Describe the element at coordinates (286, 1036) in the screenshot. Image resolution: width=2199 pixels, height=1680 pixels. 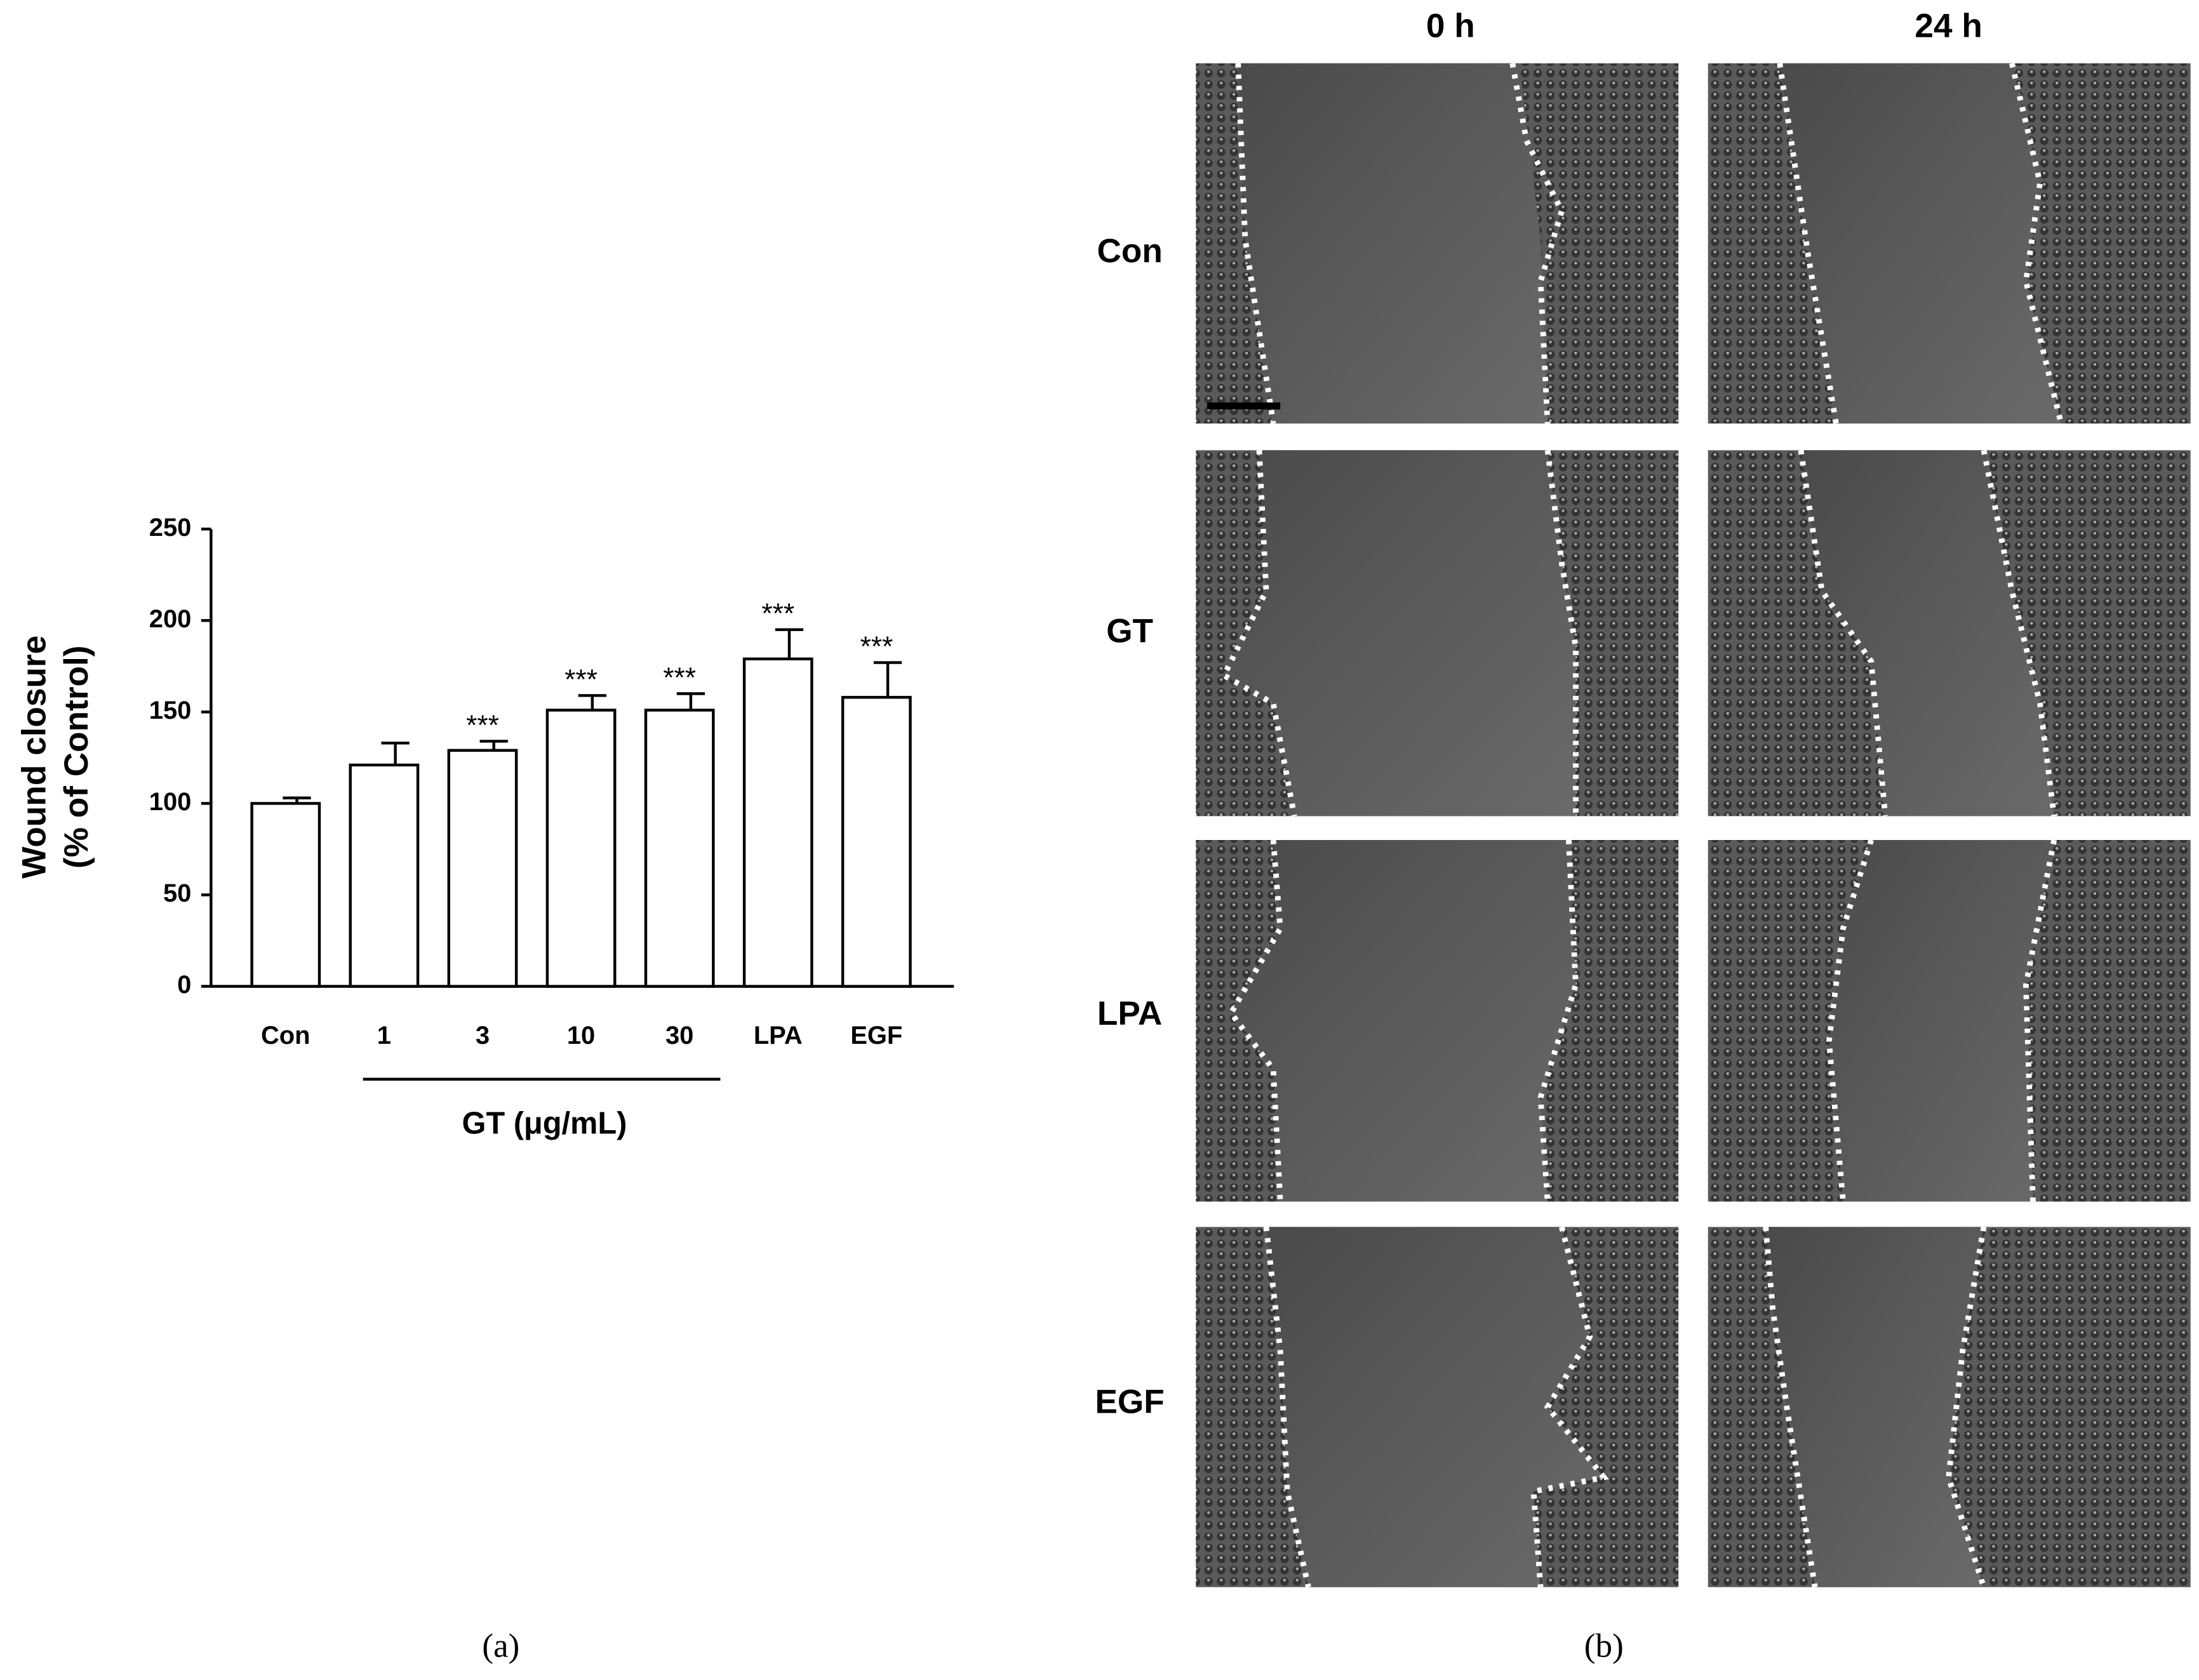
I see `x-tick-label: Con` at that location.